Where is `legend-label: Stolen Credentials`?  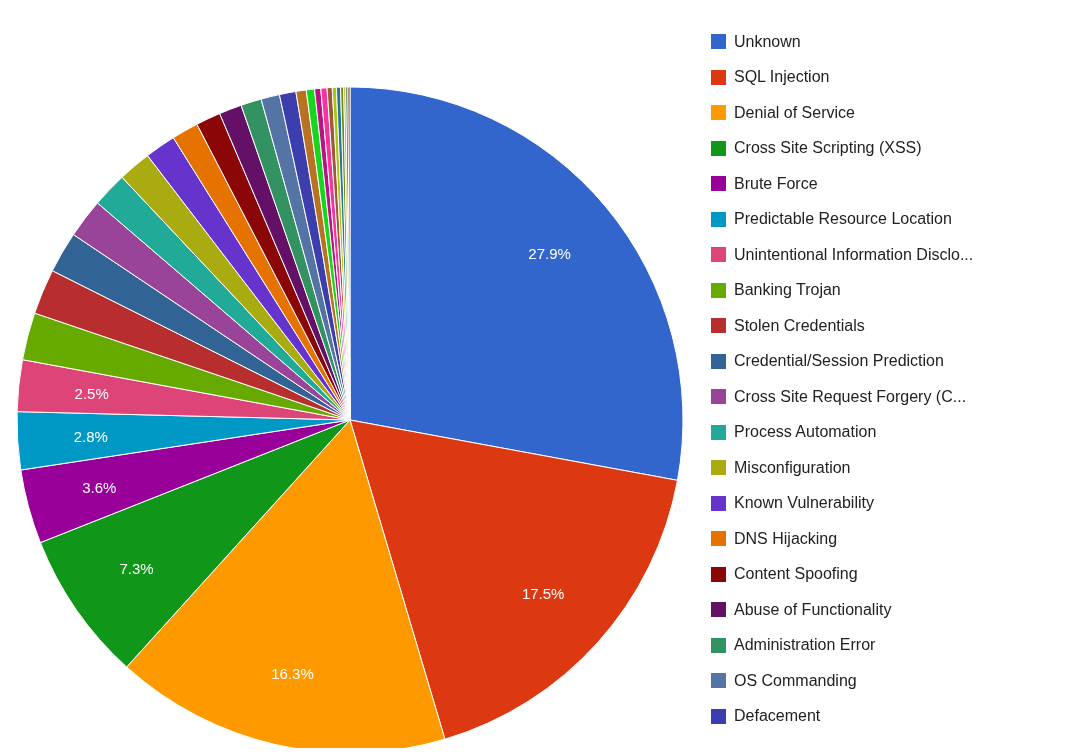 legend-label: Stolen Credentials is located at coordinates (799, 325).